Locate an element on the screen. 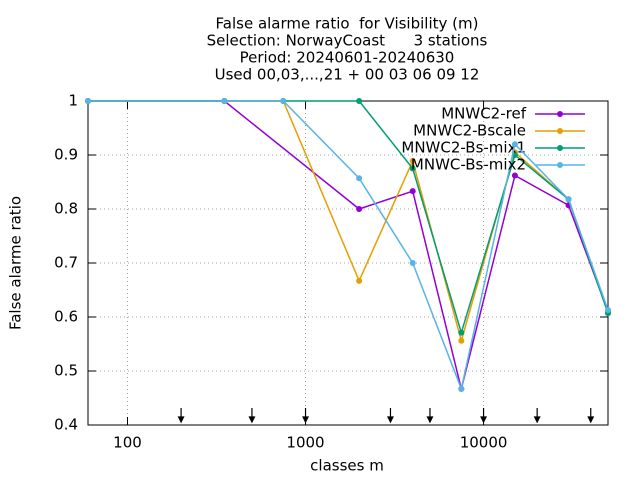  x-tick-label: 10000 is located at coordinates (484, 443).